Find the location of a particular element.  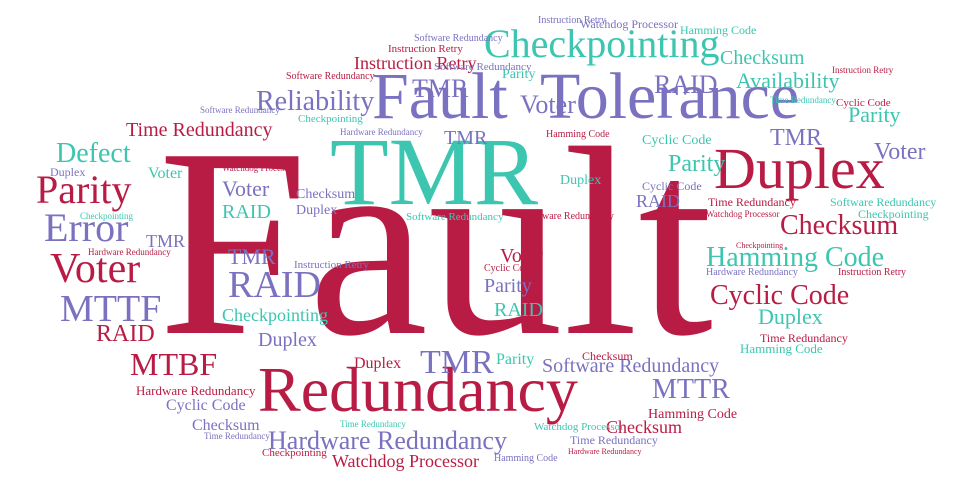

word-software-redundancy-4: Software Redundancy is located at coordinates (330, 77).